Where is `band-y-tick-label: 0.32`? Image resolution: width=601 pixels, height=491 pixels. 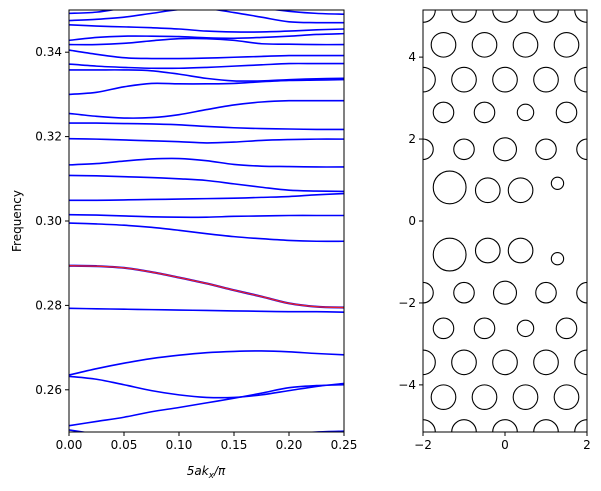 band-y-tick-label: 0.32 is located at coordinates (48, 137).